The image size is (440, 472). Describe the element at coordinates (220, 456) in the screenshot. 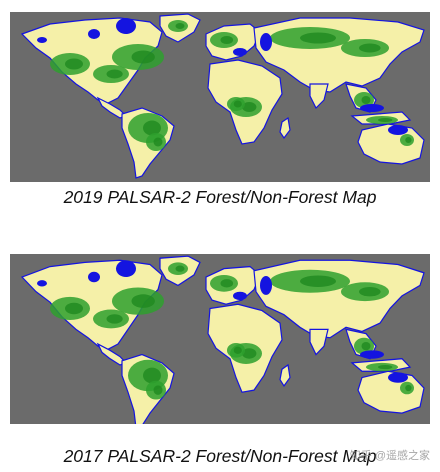

I see `map-caption-2017: 2017 PALSAR-2 Forest/Non-Forest Map` at that location.